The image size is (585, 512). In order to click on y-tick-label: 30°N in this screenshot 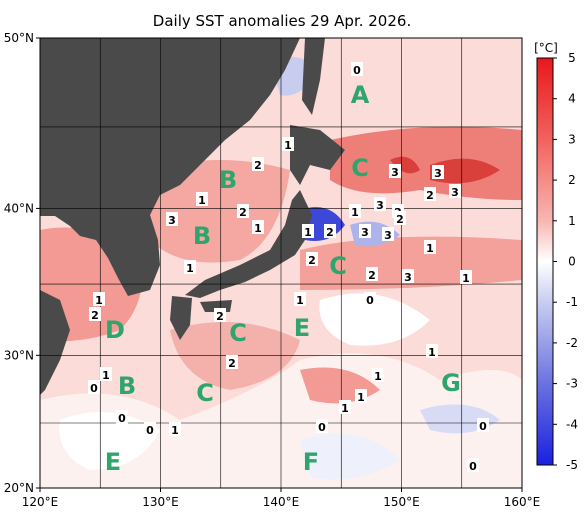, I will do `click(19, 355)`.